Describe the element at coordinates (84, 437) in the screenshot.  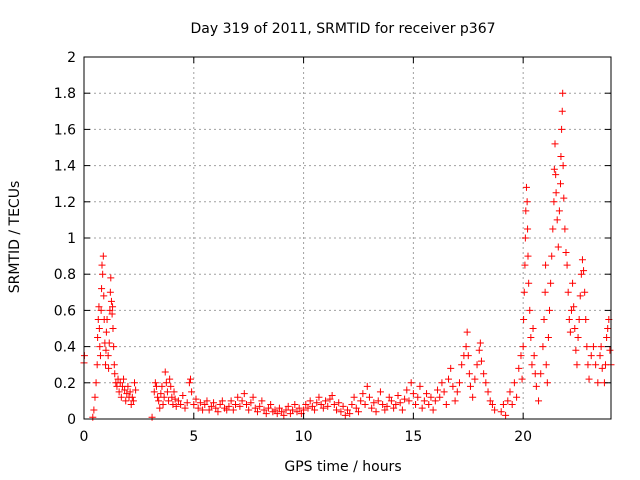
I see `x-tick-label: 0` at that location.